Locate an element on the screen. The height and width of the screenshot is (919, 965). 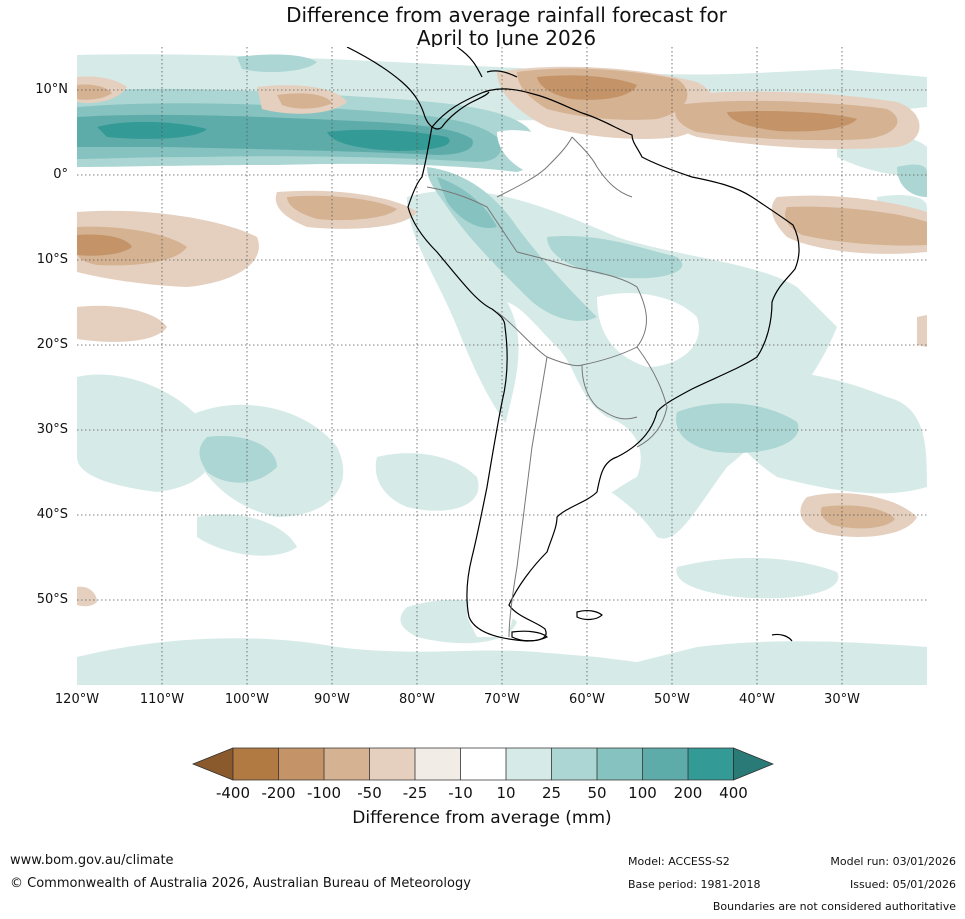
issued-date: Issued: 05/01/2026 is located at coordinates (902, 884).